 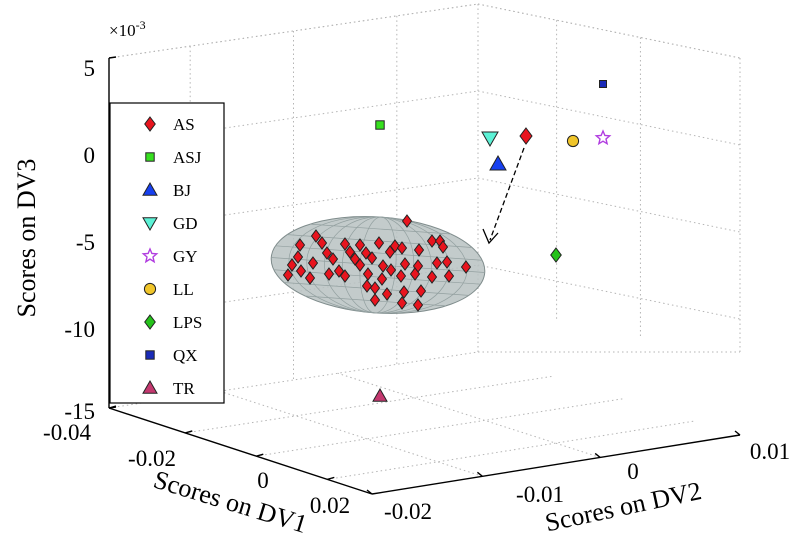 What do you see at coordinates (498, 162) in the screenshot?
I see `point-bj` at bounding box center [498, 162].